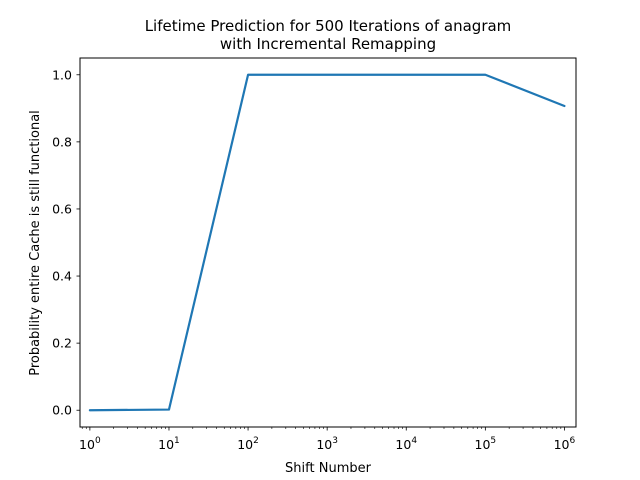  What do you see at coordinates (62, 74) in the screenshot?
I see `y-tick-label: 1.0` at bounding box center [62, 74].